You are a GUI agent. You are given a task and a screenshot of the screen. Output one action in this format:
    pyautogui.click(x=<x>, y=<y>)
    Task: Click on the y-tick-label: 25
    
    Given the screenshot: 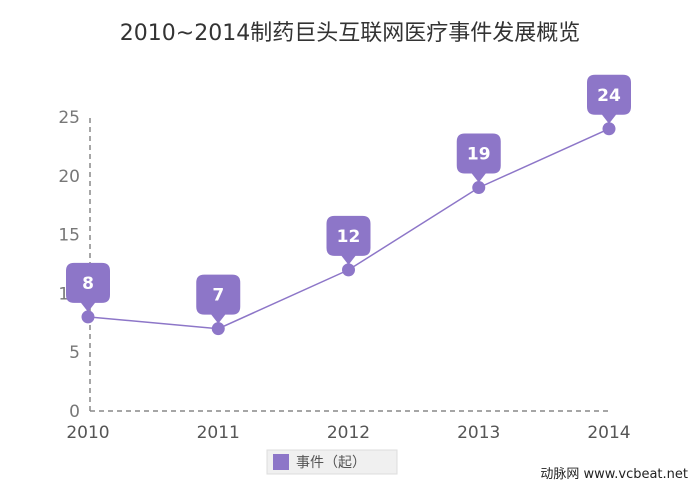 What is the action you would take?
    pyautogui.click(x=69, y=118)
    